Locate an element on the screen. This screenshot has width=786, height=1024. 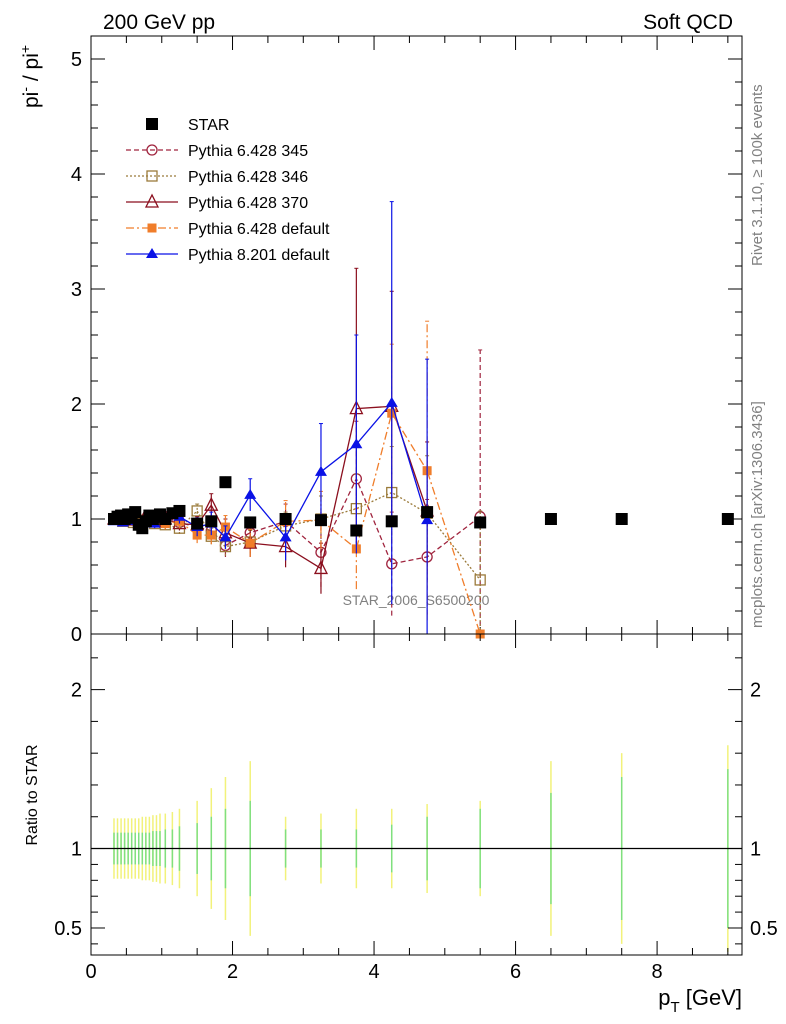
main-y-tick-label: 5 is located at coordinates (76, 60).